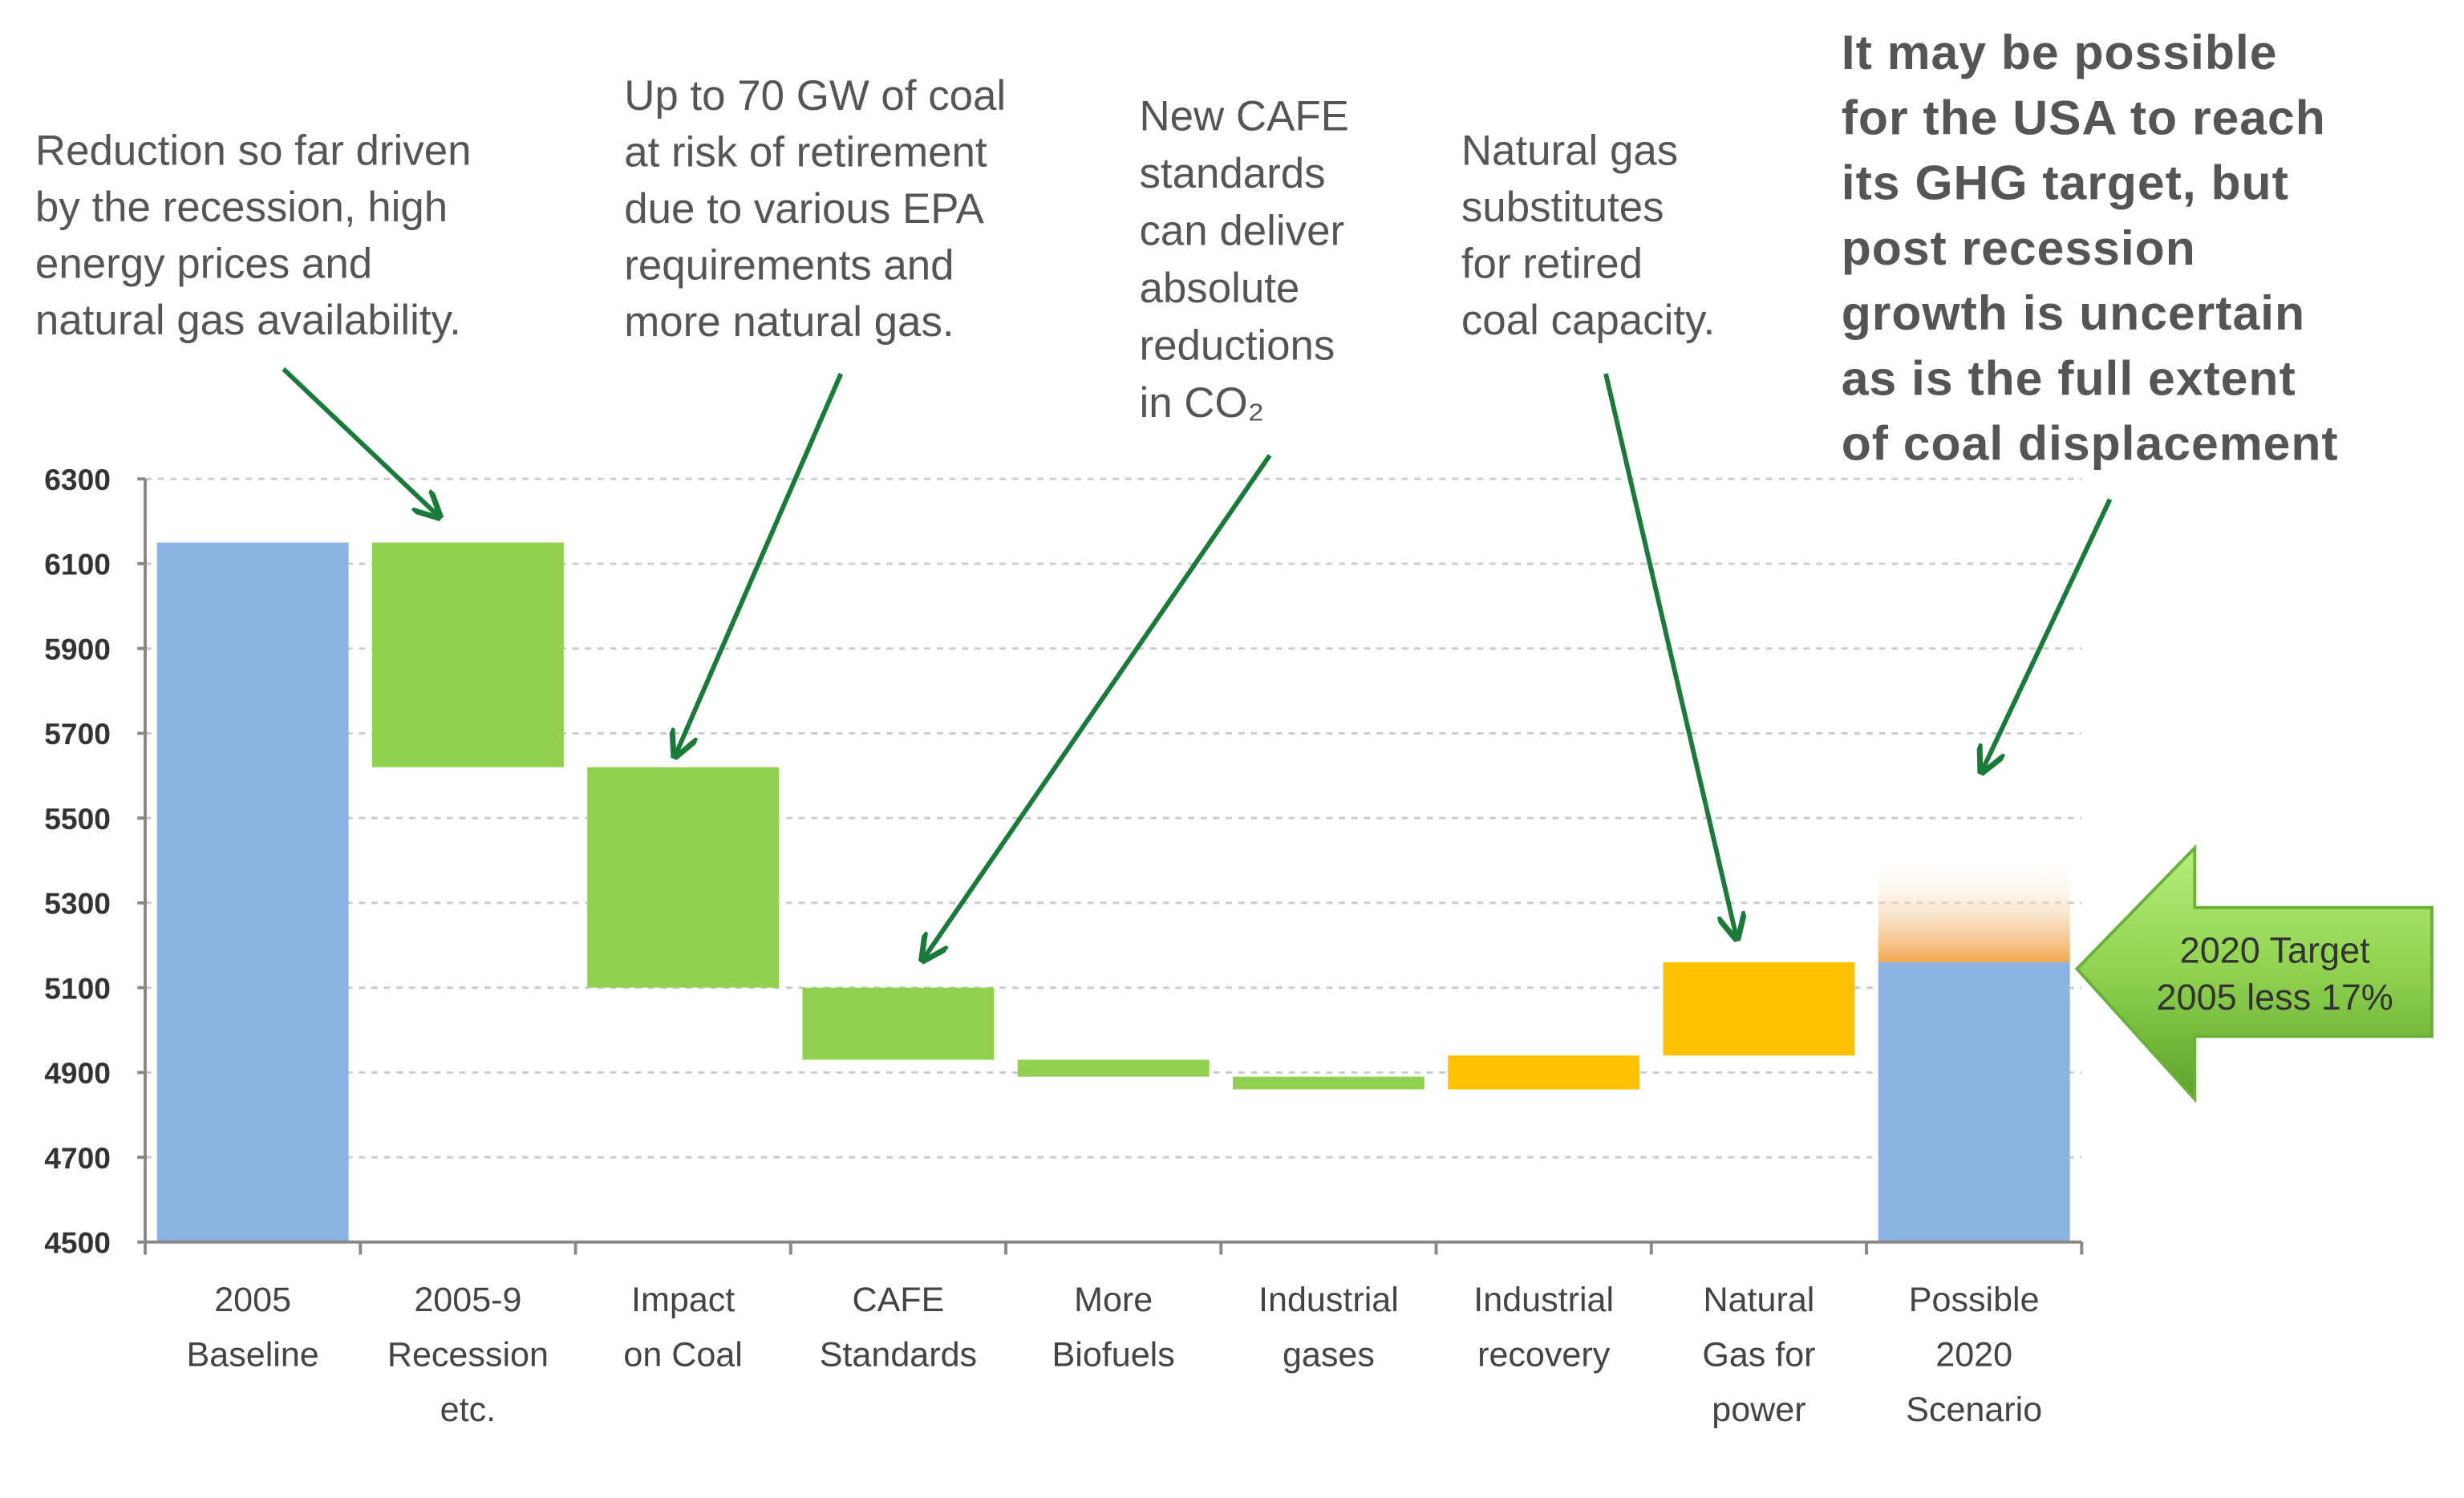  I want to click on annotation-text: It may be possible, so click(2060, 52).